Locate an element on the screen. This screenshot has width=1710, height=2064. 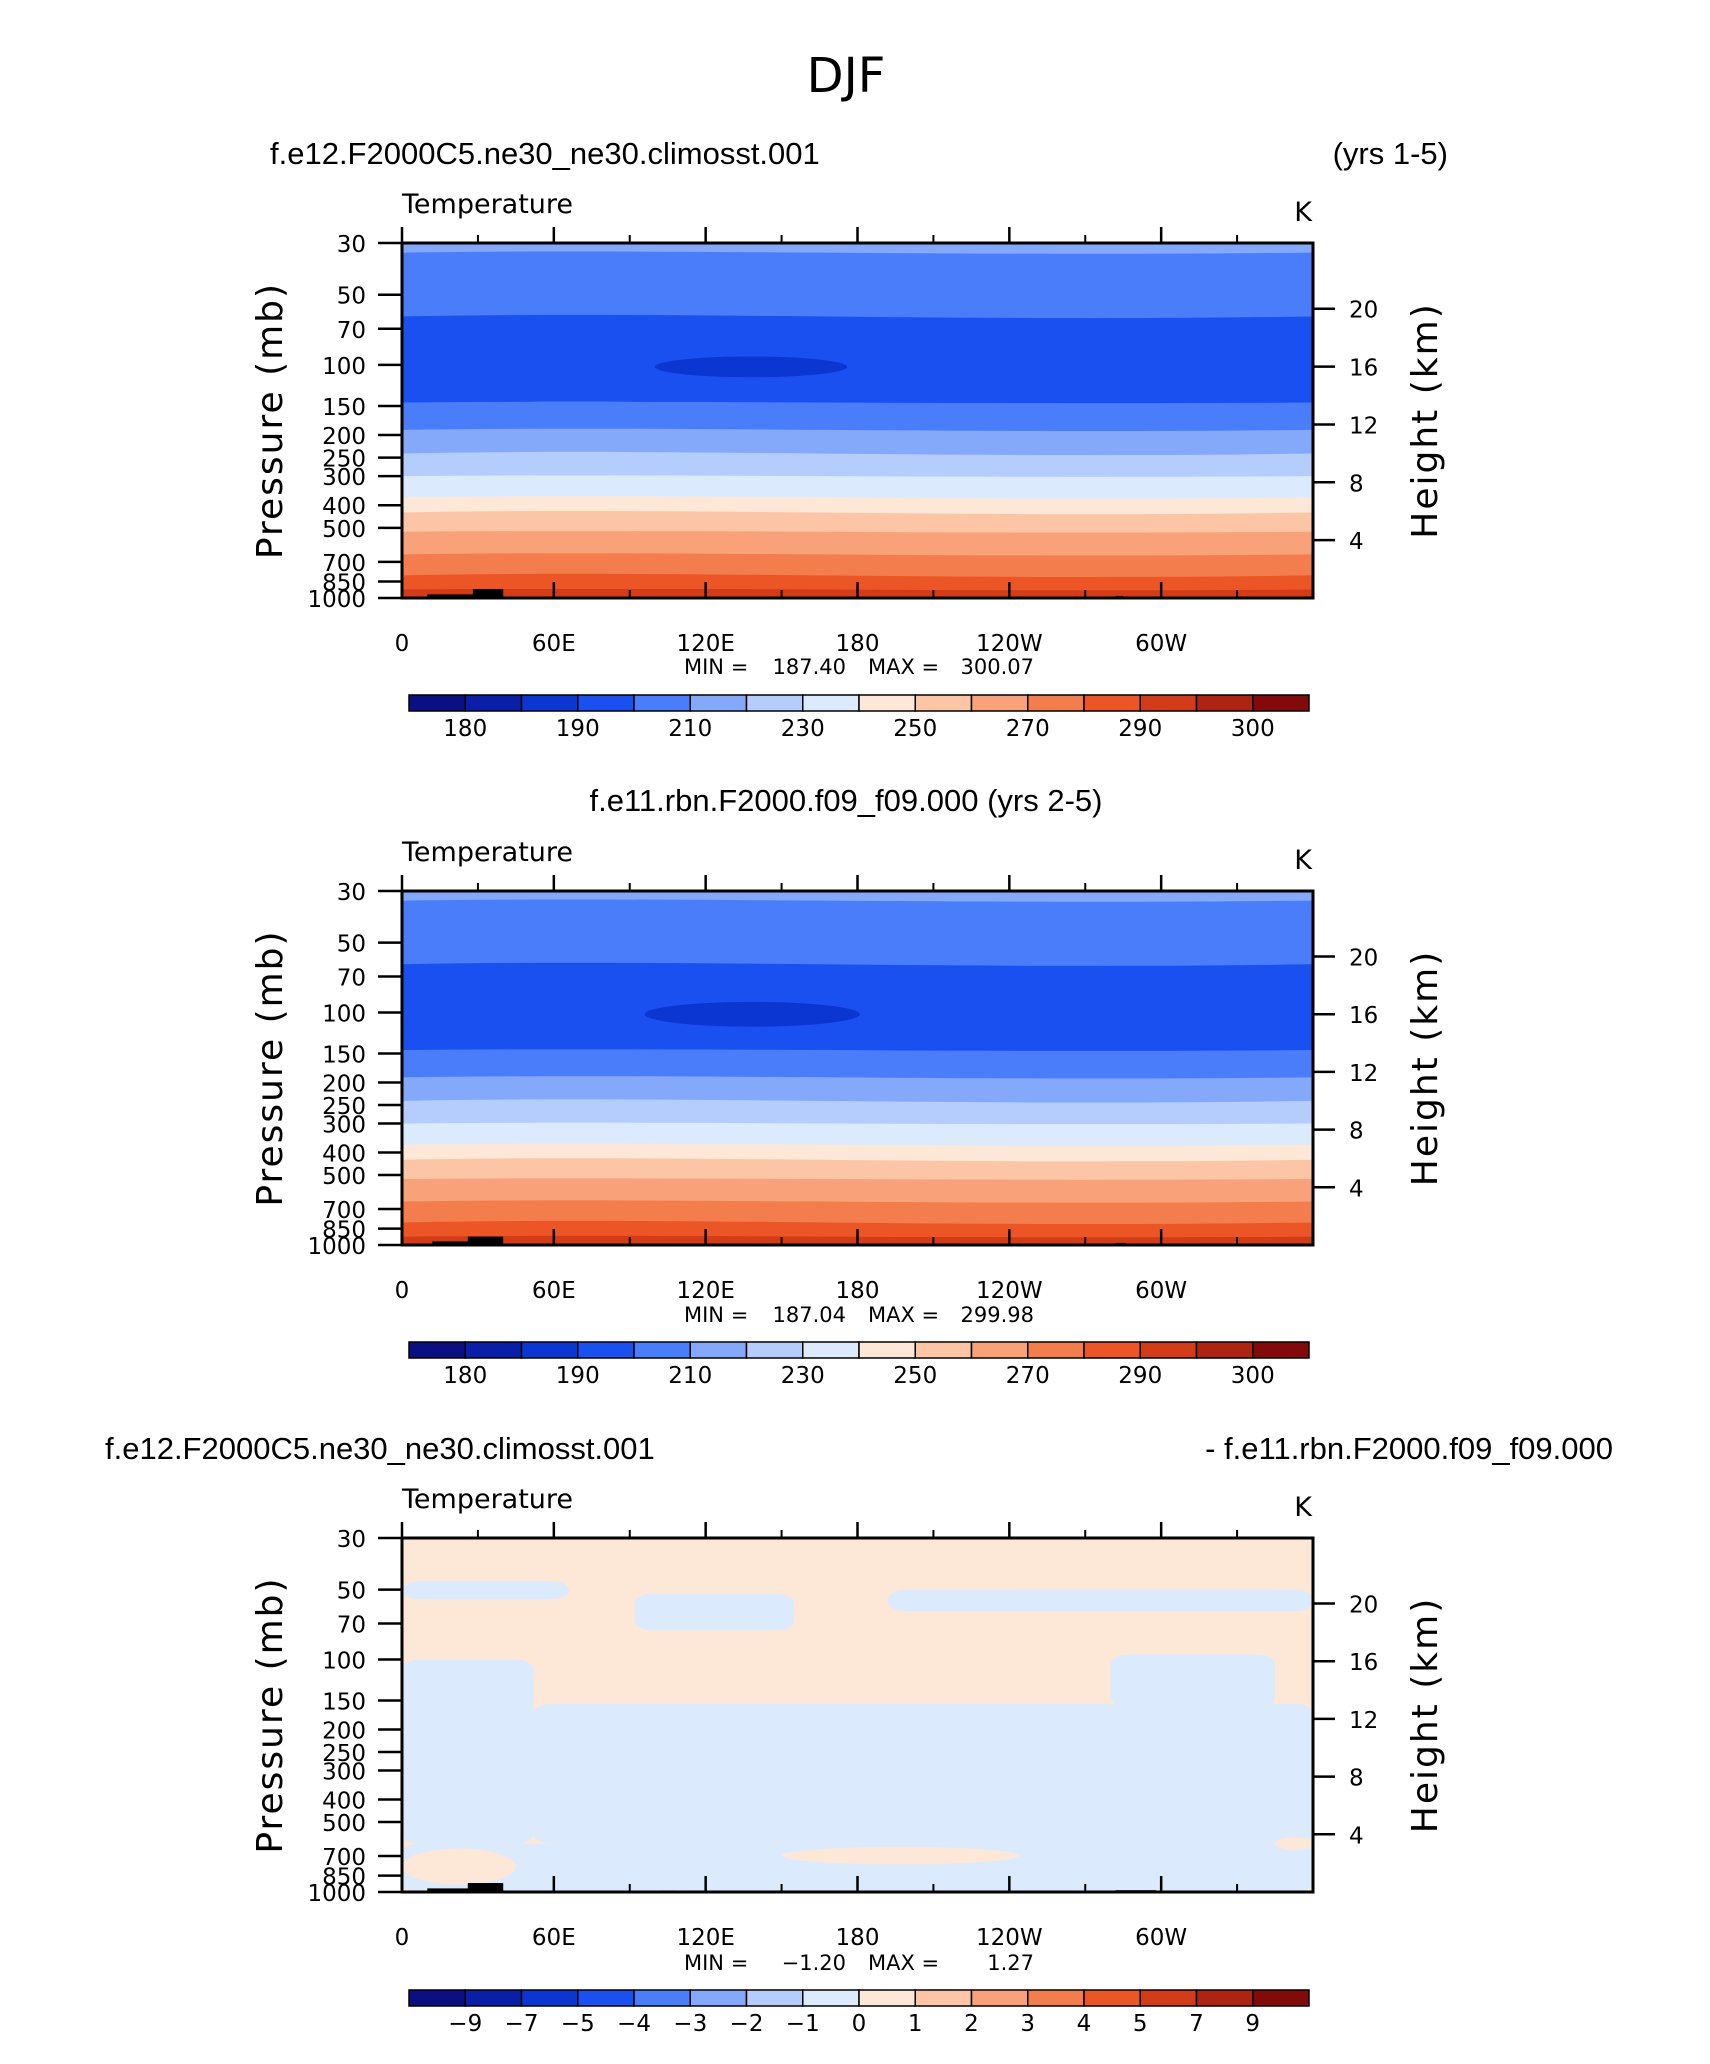
y-tick-label: 250 is located at coordinates (344, 1107).